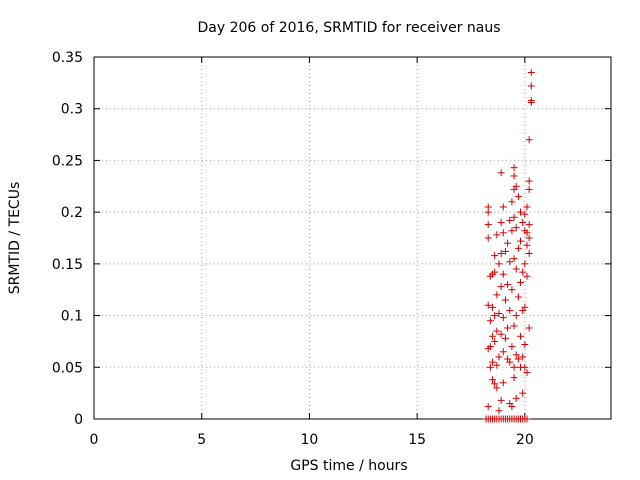  Describe the element at coordinates (417, 440) in the screenshot. I see `x-tick-label: 15` at that location.